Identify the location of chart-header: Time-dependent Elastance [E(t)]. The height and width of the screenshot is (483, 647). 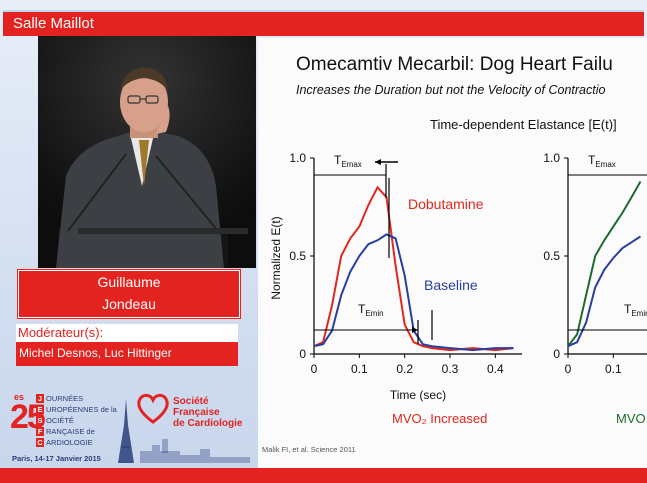
(523, 124).